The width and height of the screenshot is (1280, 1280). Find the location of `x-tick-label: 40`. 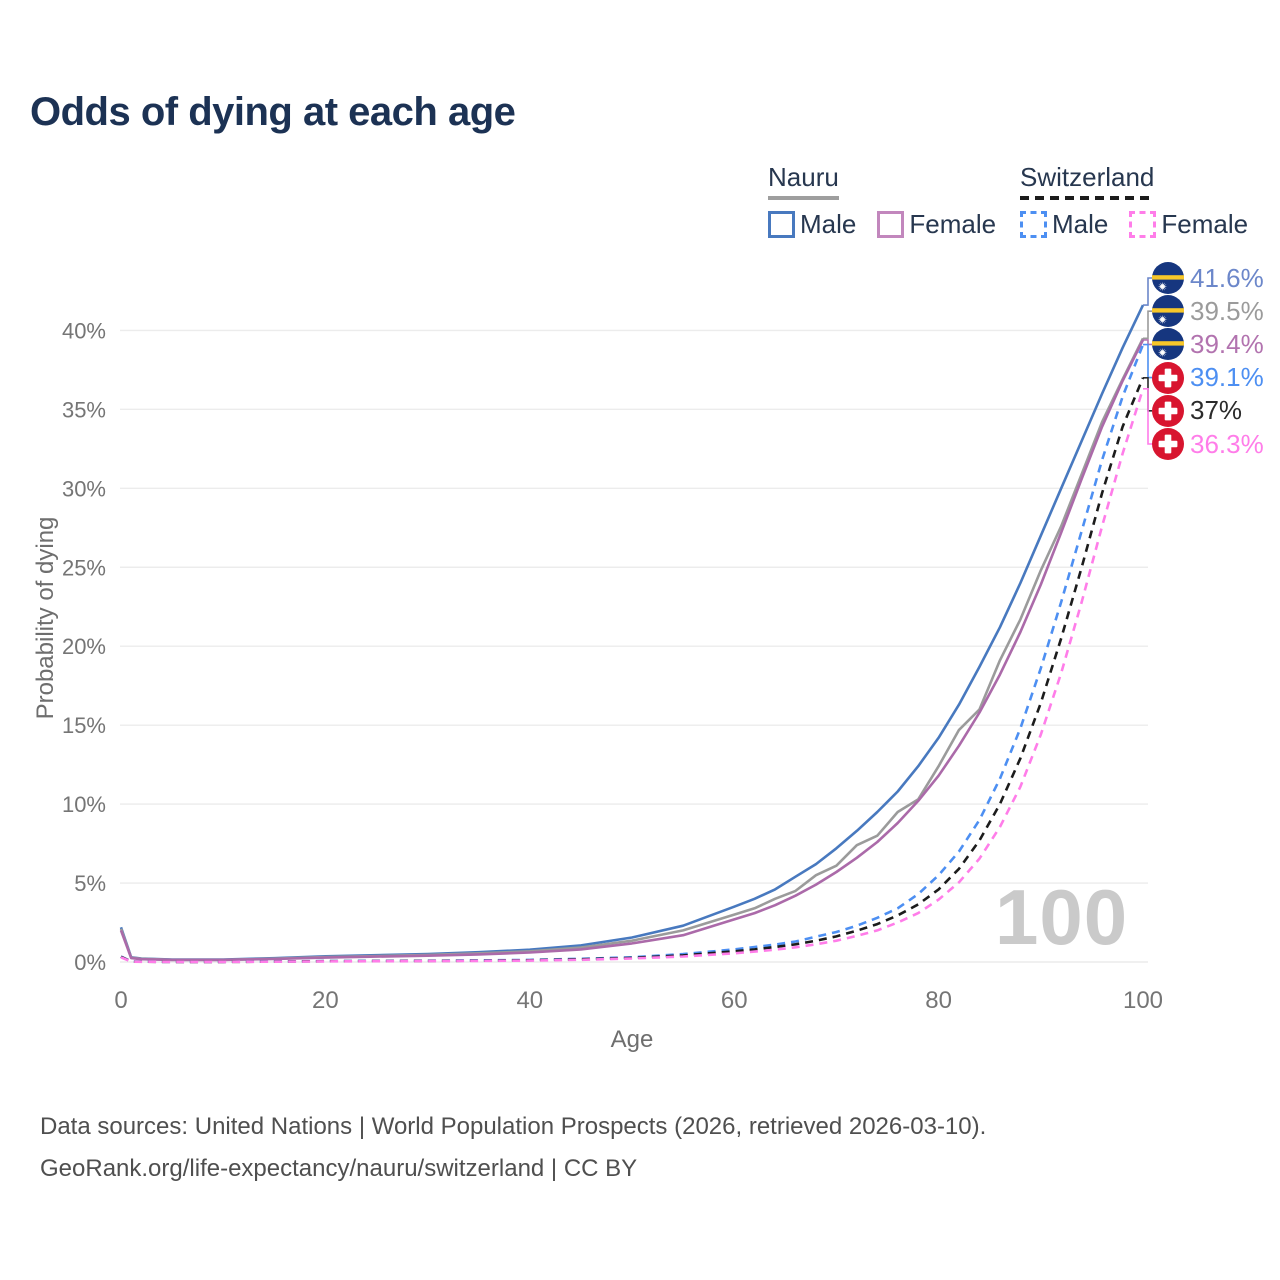

x-tick-label: 40 is located at coordinates (529, 1000).